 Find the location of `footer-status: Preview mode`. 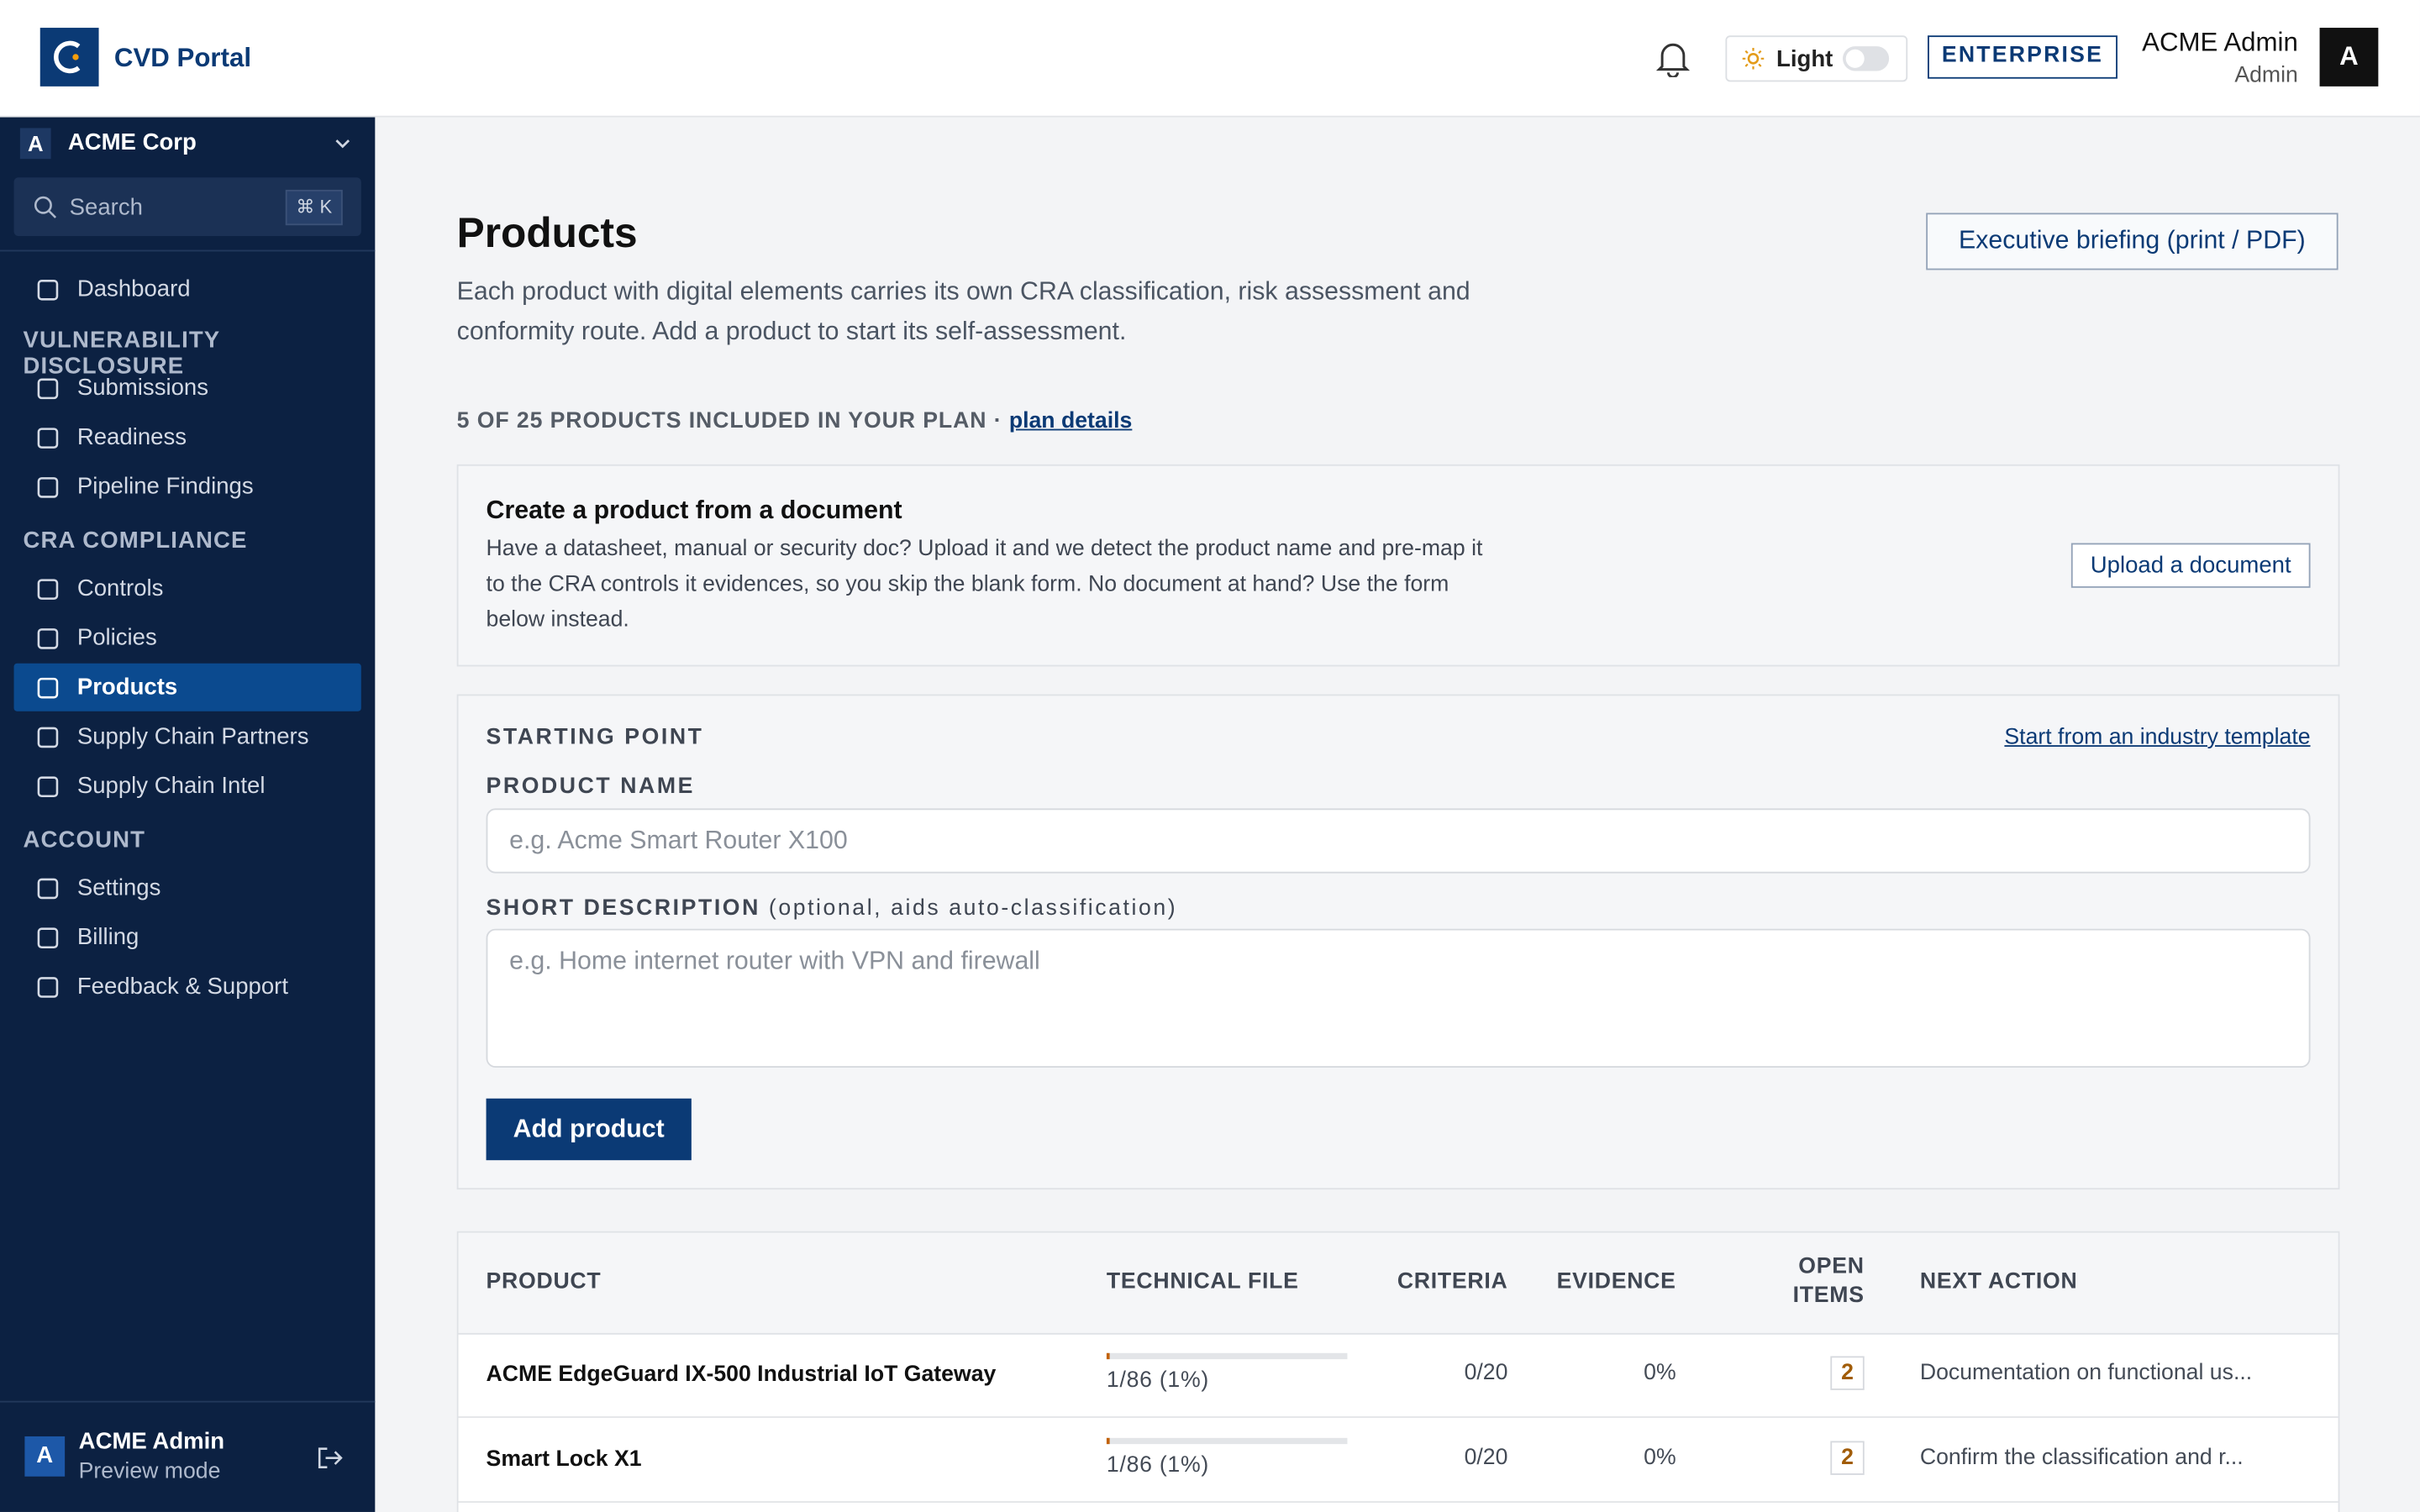

footer-status: Preview mode is located at coordinates (149, 1471).